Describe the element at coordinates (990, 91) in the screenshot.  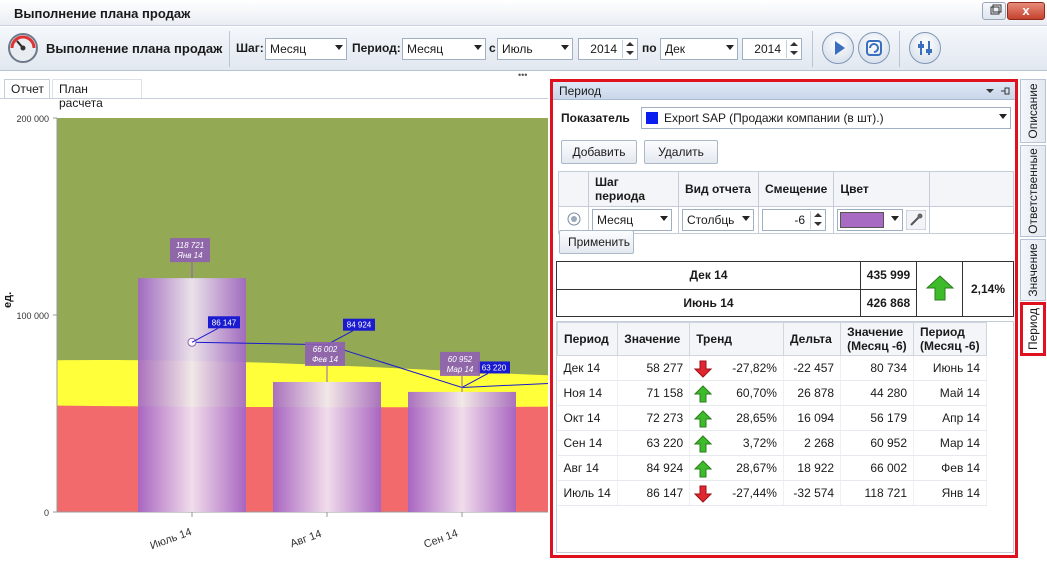
I see `dropdown-arrow-icon` at that location.